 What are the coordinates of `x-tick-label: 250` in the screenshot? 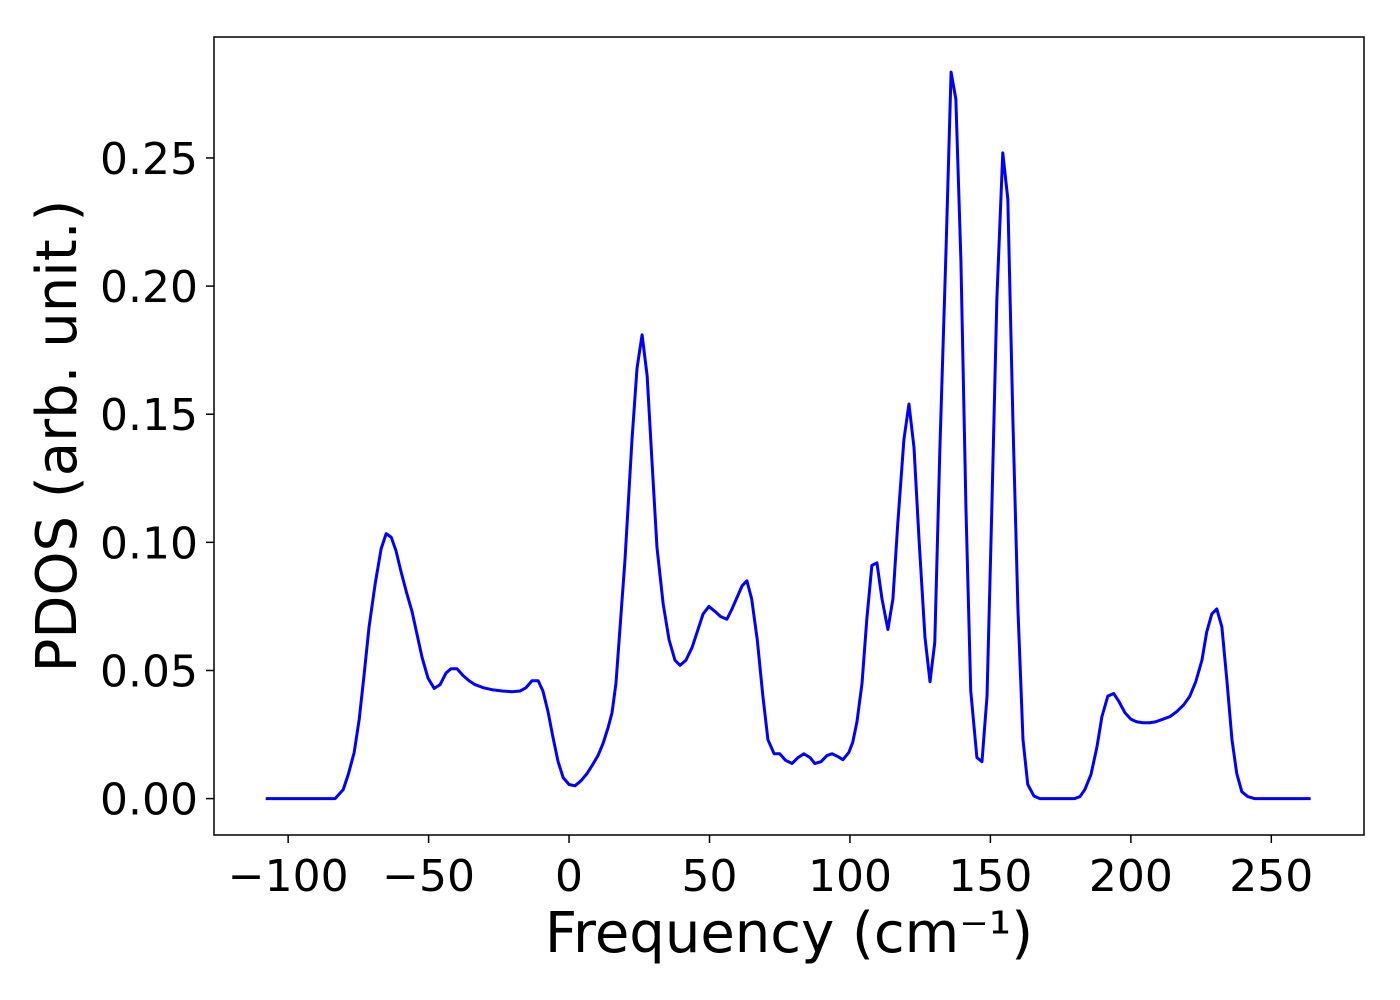 It's located at (1271, 876).